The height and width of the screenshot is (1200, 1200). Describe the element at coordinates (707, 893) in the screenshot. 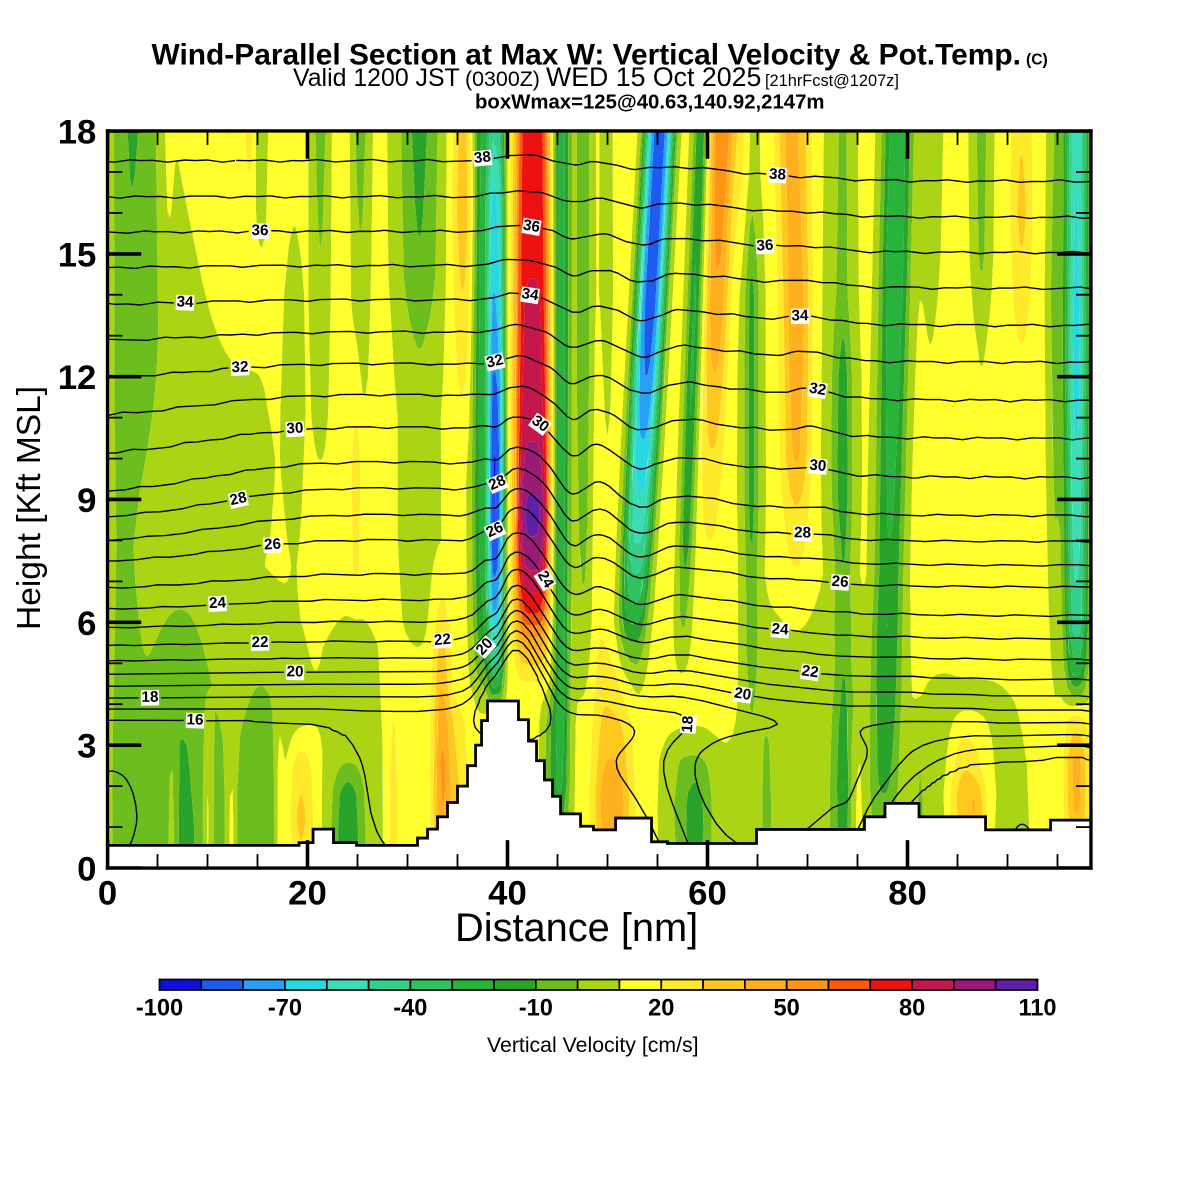

I see `svg-text: 60` at that location.